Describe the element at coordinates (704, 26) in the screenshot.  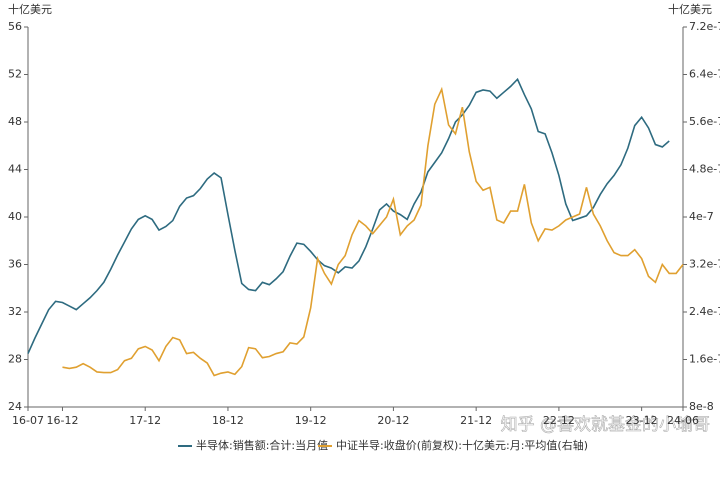
I see `y2-tick-label: 7.2e-7` at that location.